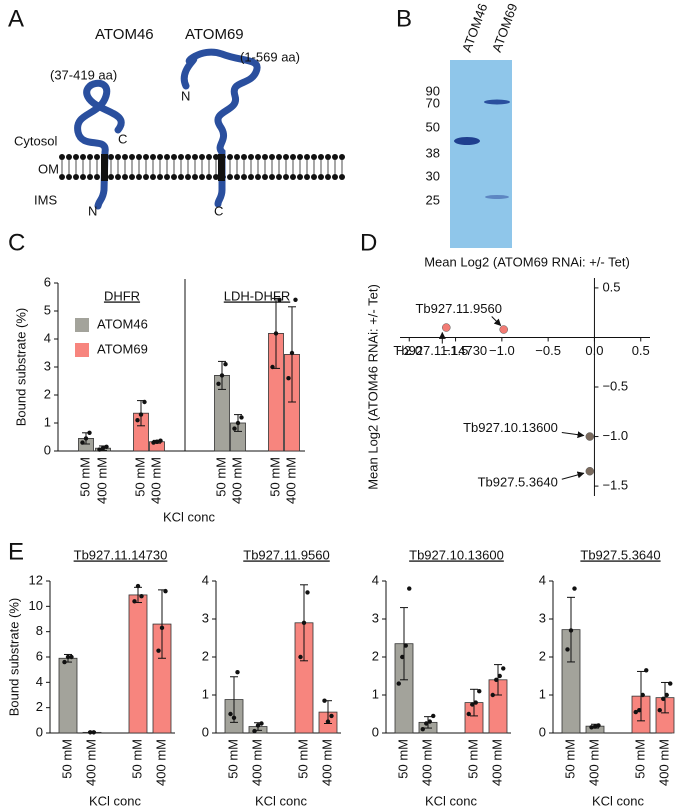 This screenshot has width=677, height=811. What do you see at coordinates (615, 385) in the screenshot?
I see `y-tick-label: −0.5` at bounding box center [615, 385].